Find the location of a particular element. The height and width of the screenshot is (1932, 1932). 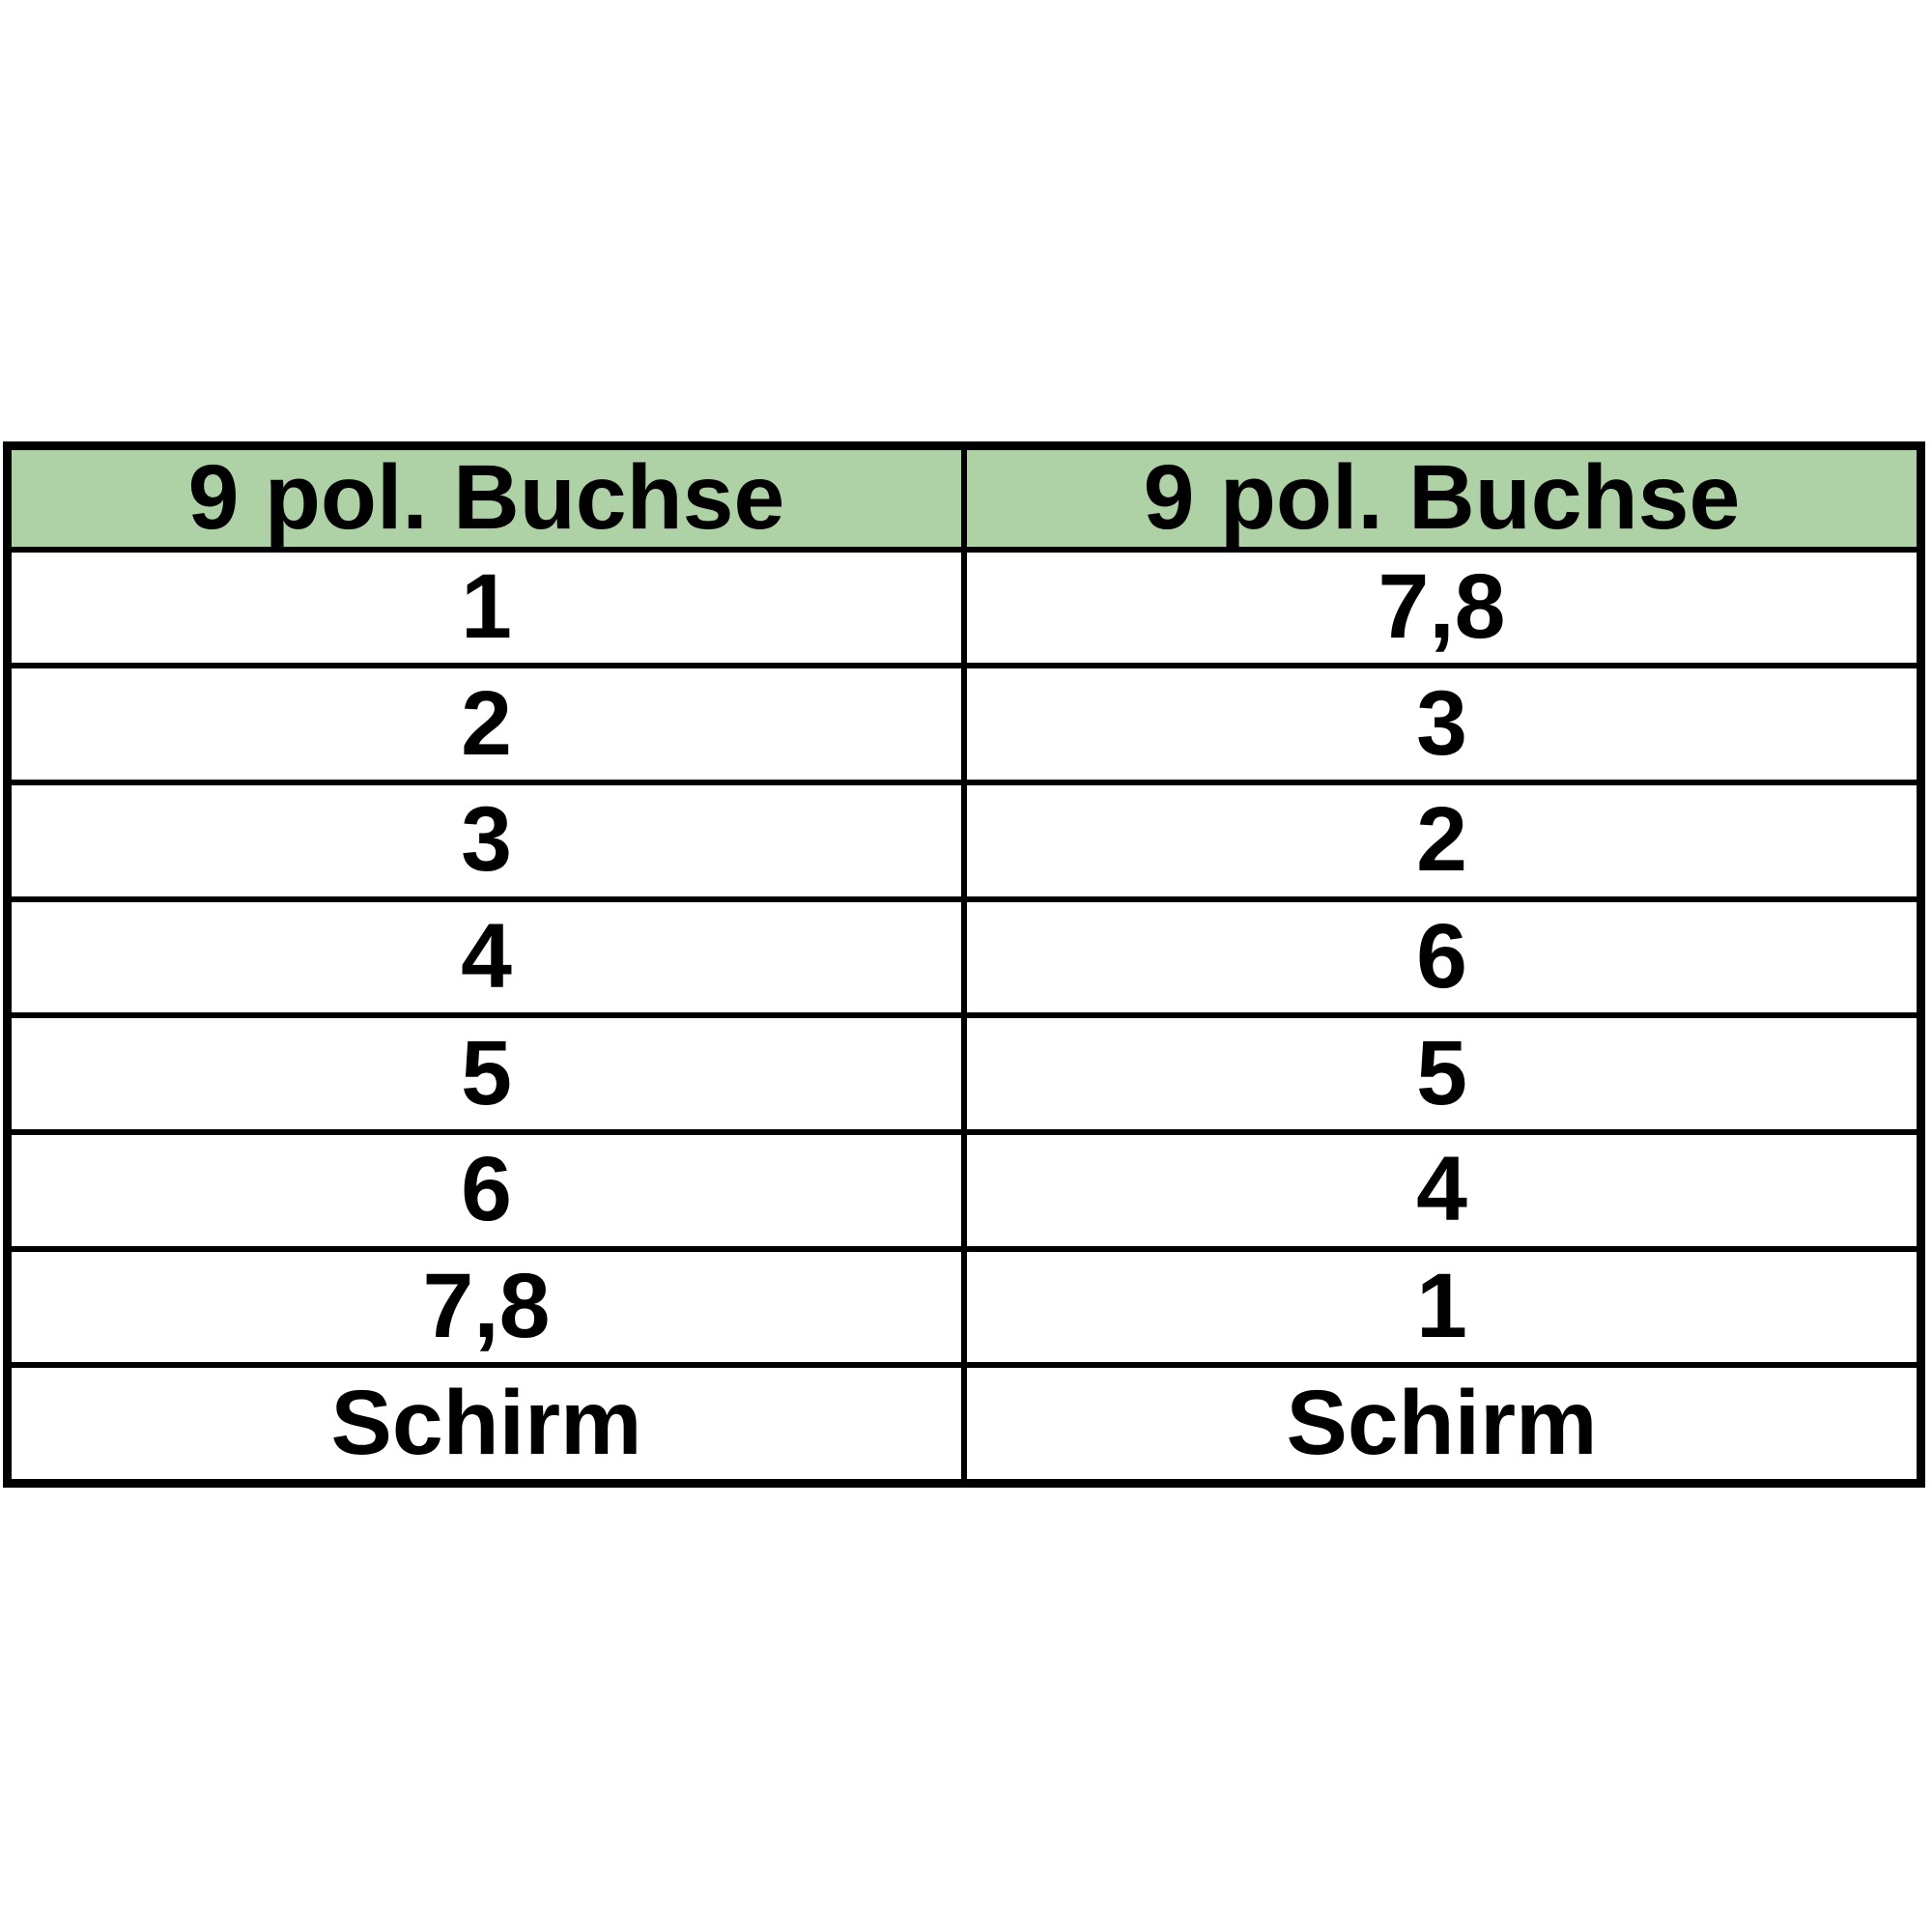

table-row: 7,8 1 is located at coordinates (964, 1307).